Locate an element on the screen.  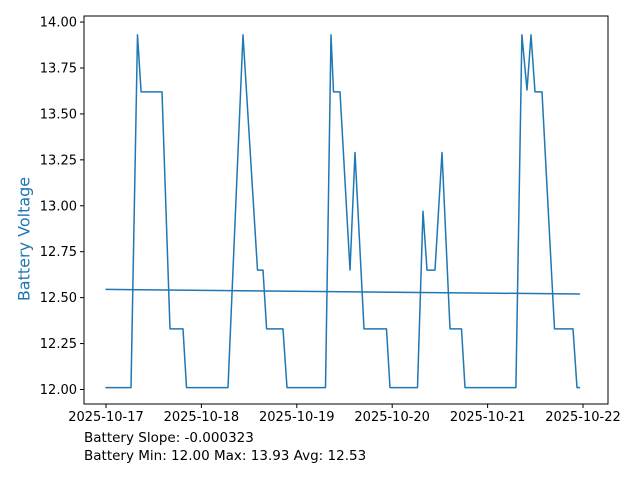
y-tick-label: 12.75 is located at coordinates (58, 252).